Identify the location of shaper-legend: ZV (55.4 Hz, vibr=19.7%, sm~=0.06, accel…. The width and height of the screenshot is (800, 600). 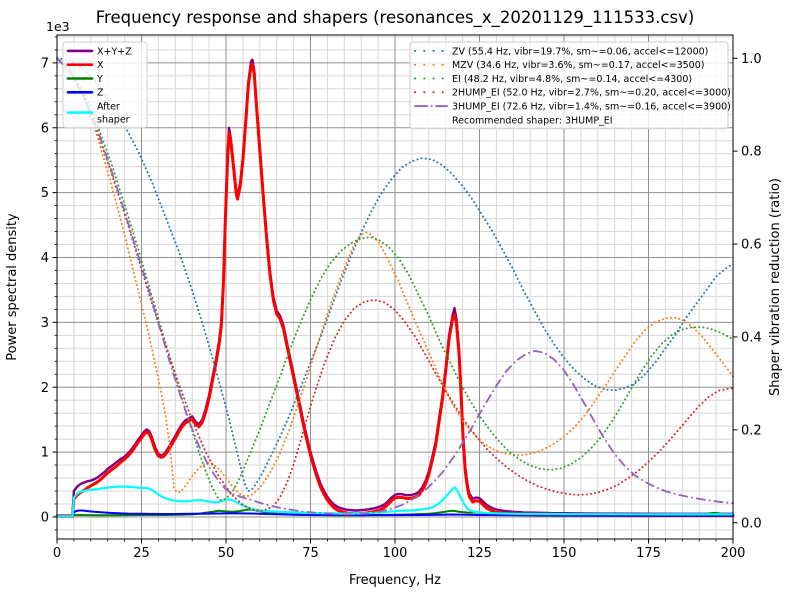
(570, 85).